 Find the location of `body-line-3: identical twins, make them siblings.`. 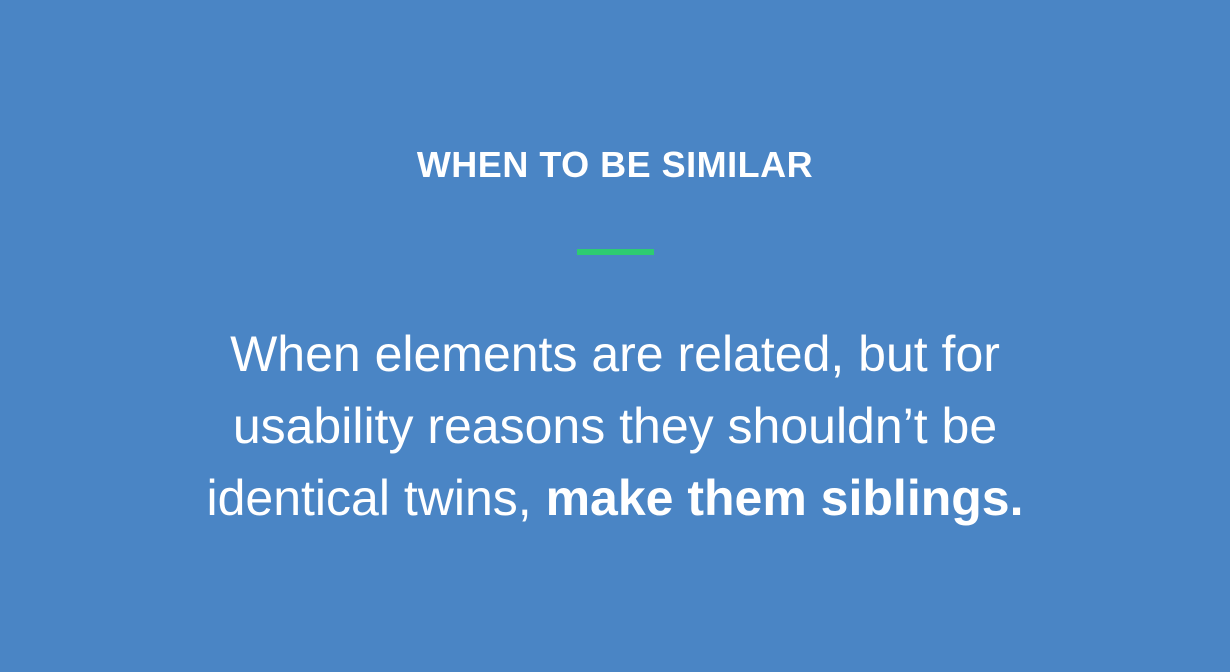

body-line-3: identical twins, make them siblings. is located at coordinates (615, 498).